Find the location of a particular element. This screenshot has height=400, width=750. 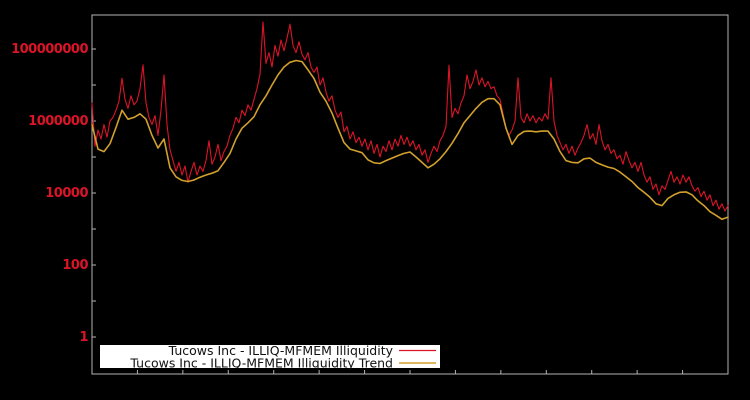

y-tick-label-1e8: 100000000 is located at coordinates (49, 49).